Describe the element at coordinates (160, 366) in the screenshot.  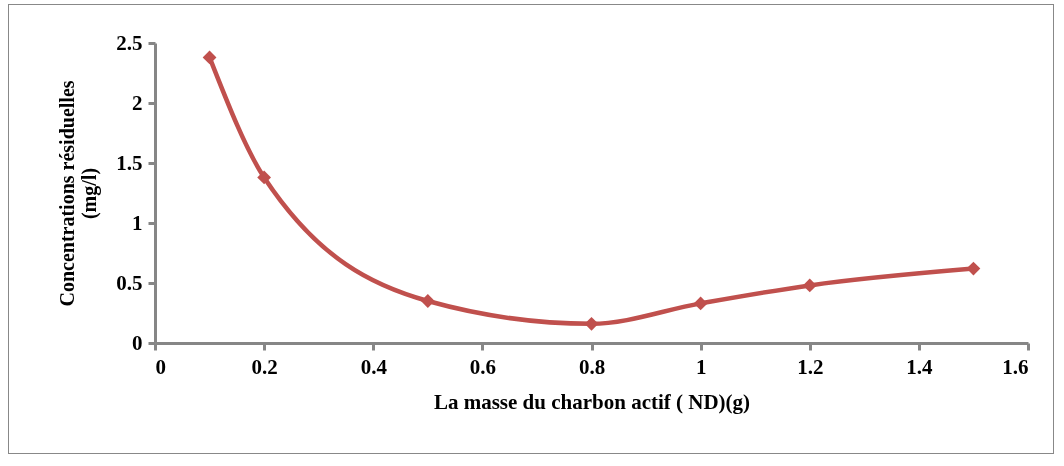
I see `x-tick-label: 0` at that location.